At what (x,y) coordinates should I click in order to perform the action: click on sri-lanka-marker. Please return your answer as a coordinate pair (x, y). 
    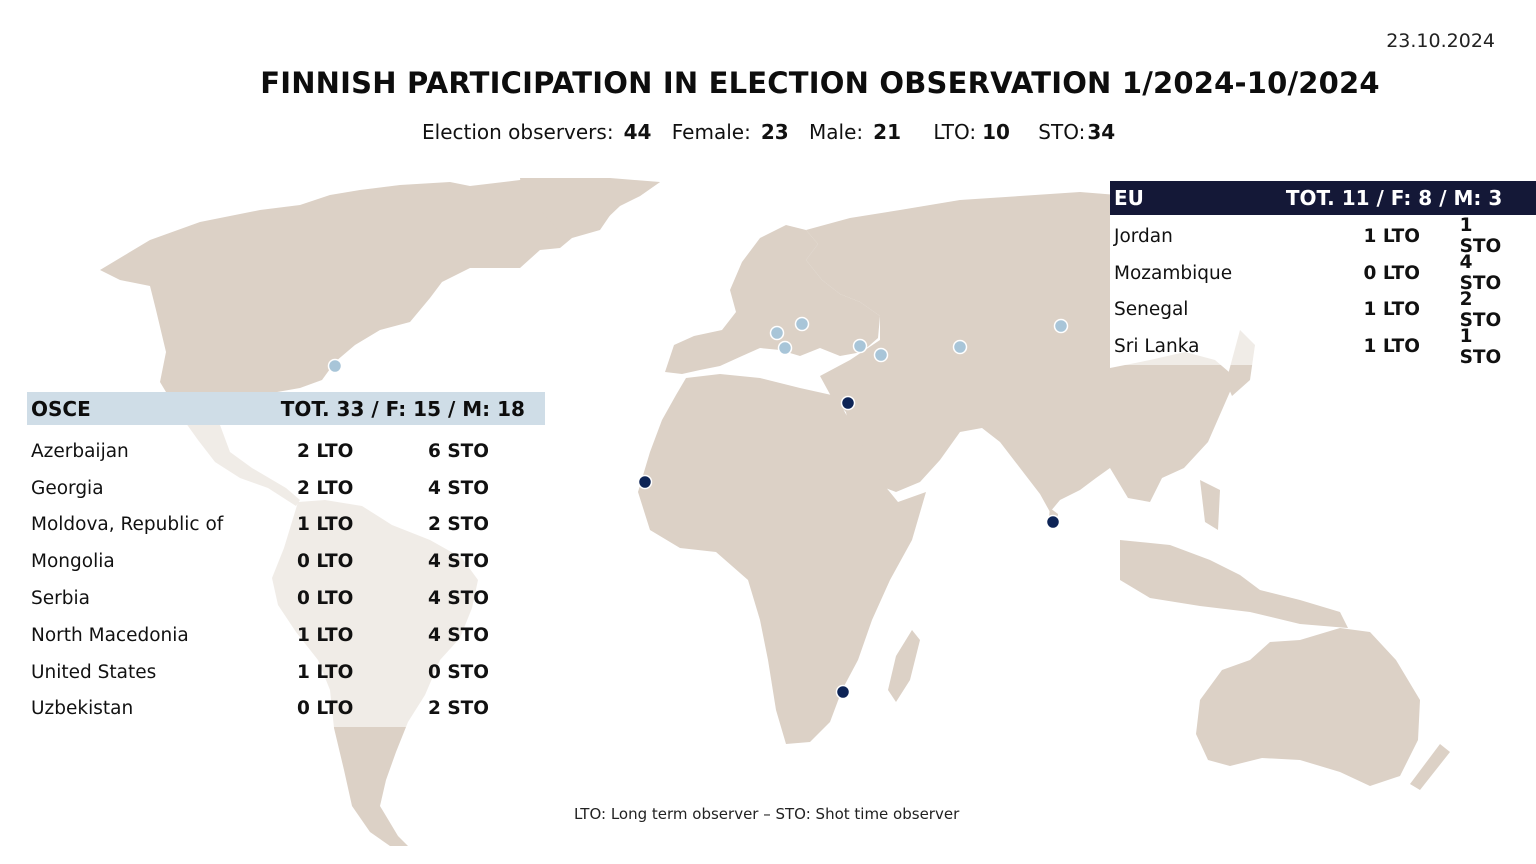
    Looking at the image, I should click on (1053, 522).